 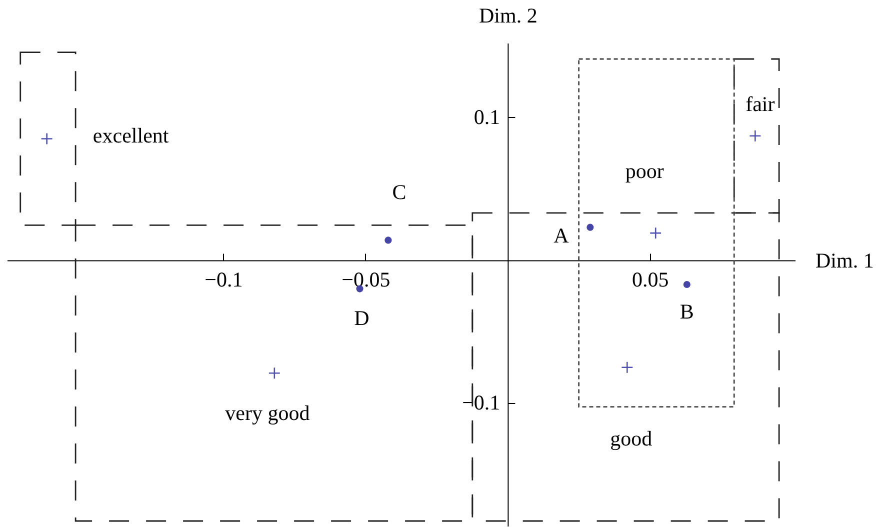 What do you see at coordinates (508, 16) in the screenshot?
I see `y-axis-title: Dim. 2` at bounding box center [508, 16].